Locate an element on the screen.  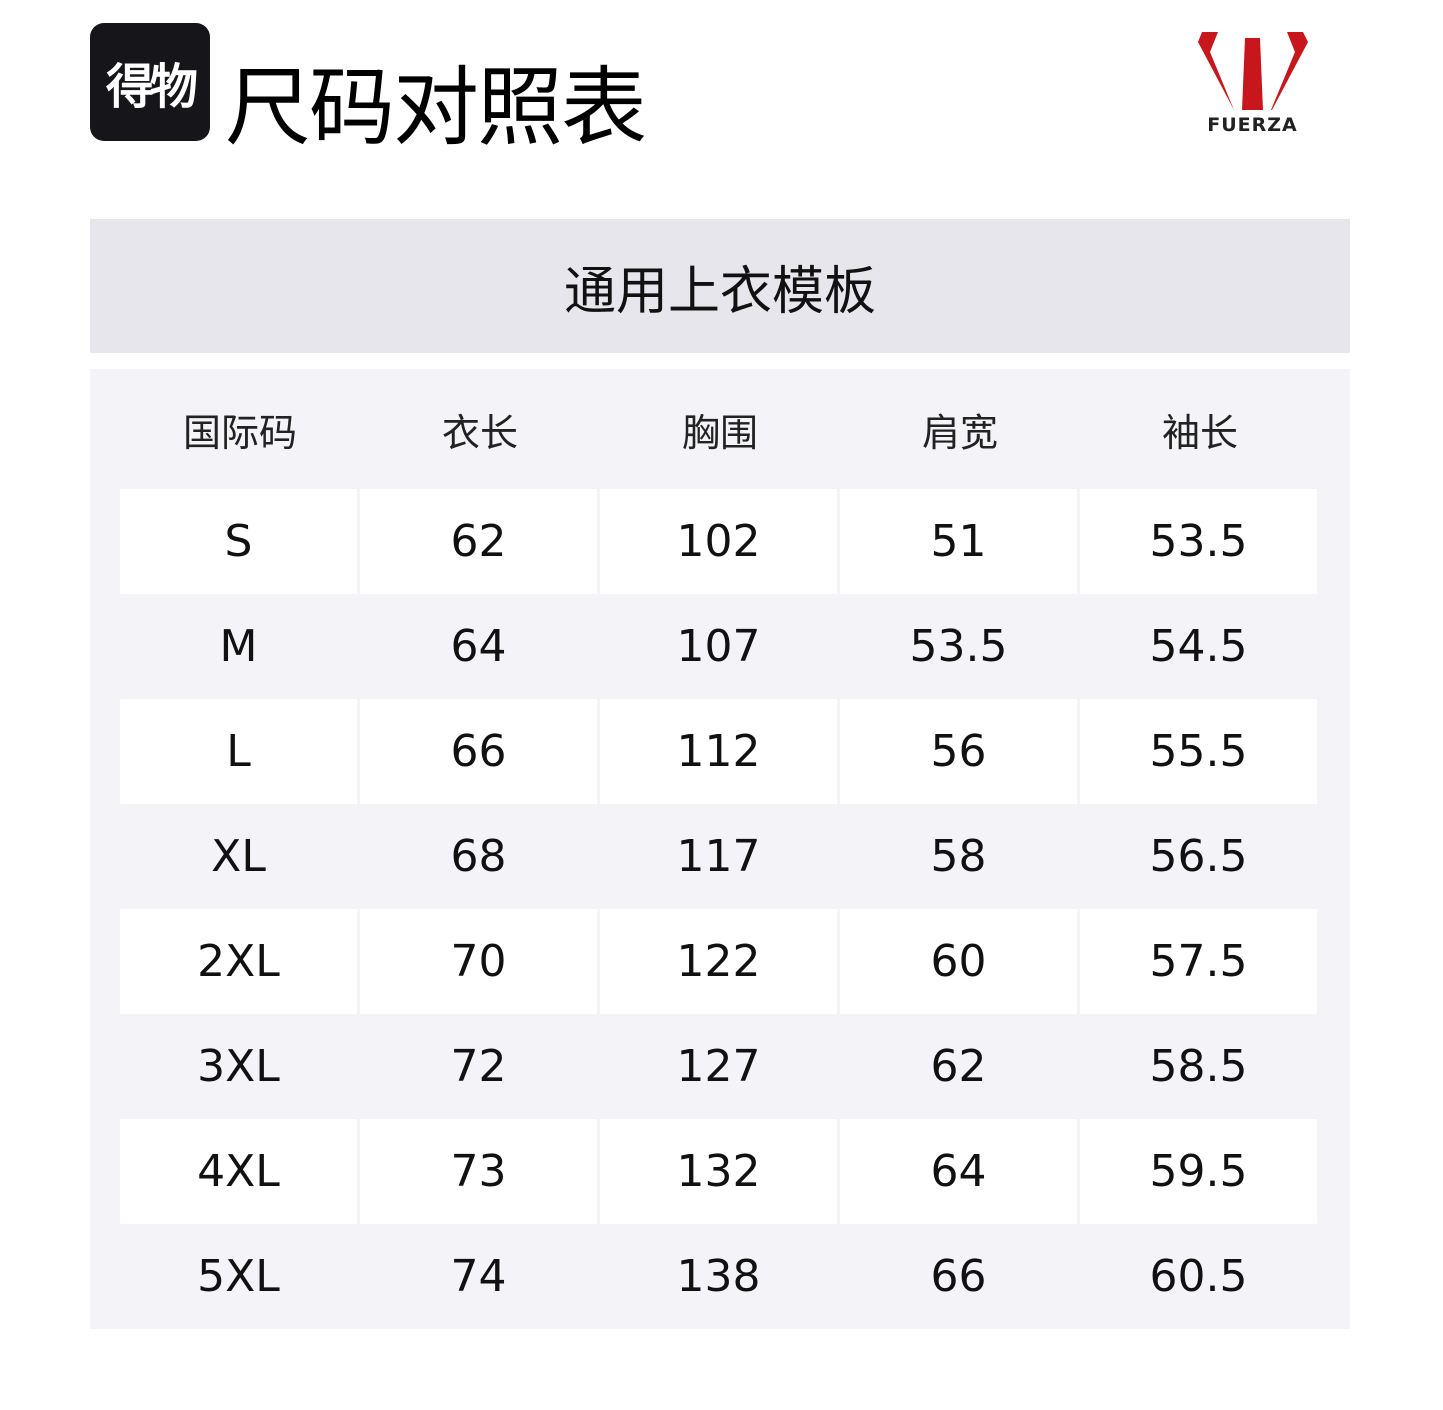
table-cell: 51 is located at coordinates (958, 541).